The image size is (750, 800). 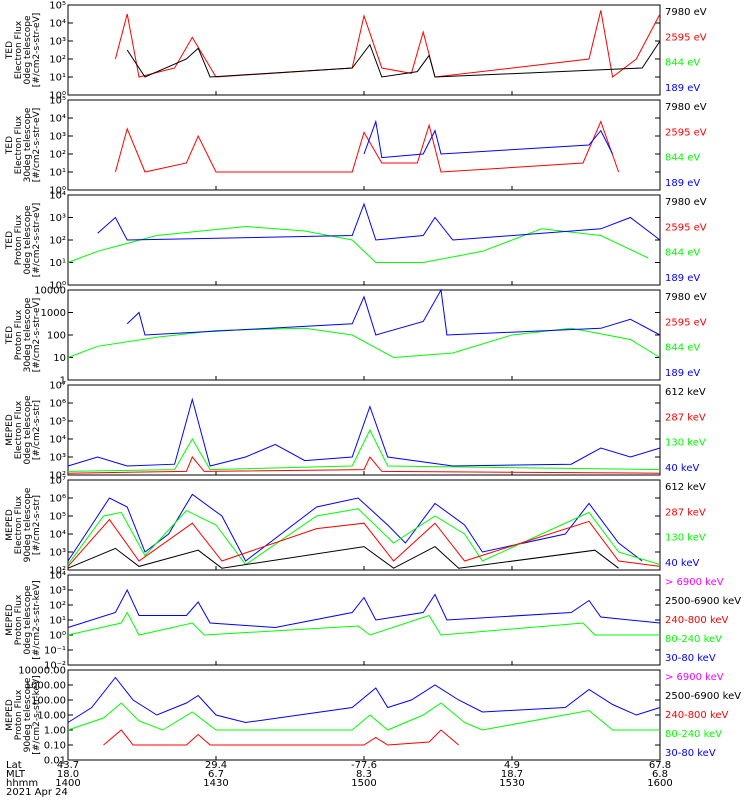 What do you see at coordinates (45, 686) in the screenshot?
I see `y-tick-label: 1000.00` at bounding box center [45, 686].